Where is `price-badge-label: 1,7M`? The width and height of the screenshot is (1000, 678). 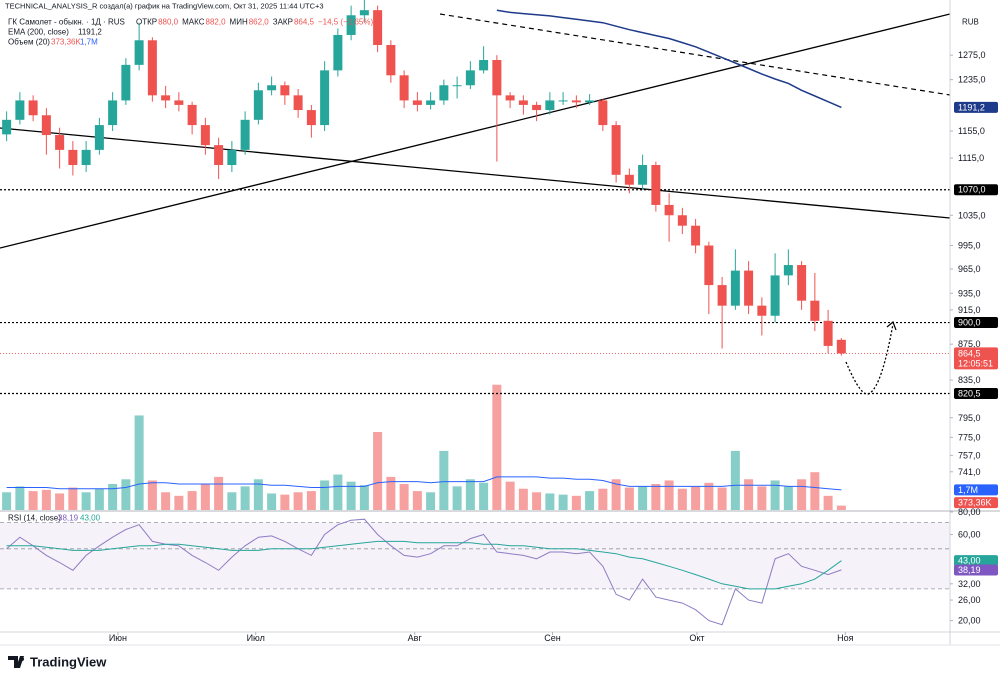
price-badge-label: 1,7M is located at coordinates (968, 490).